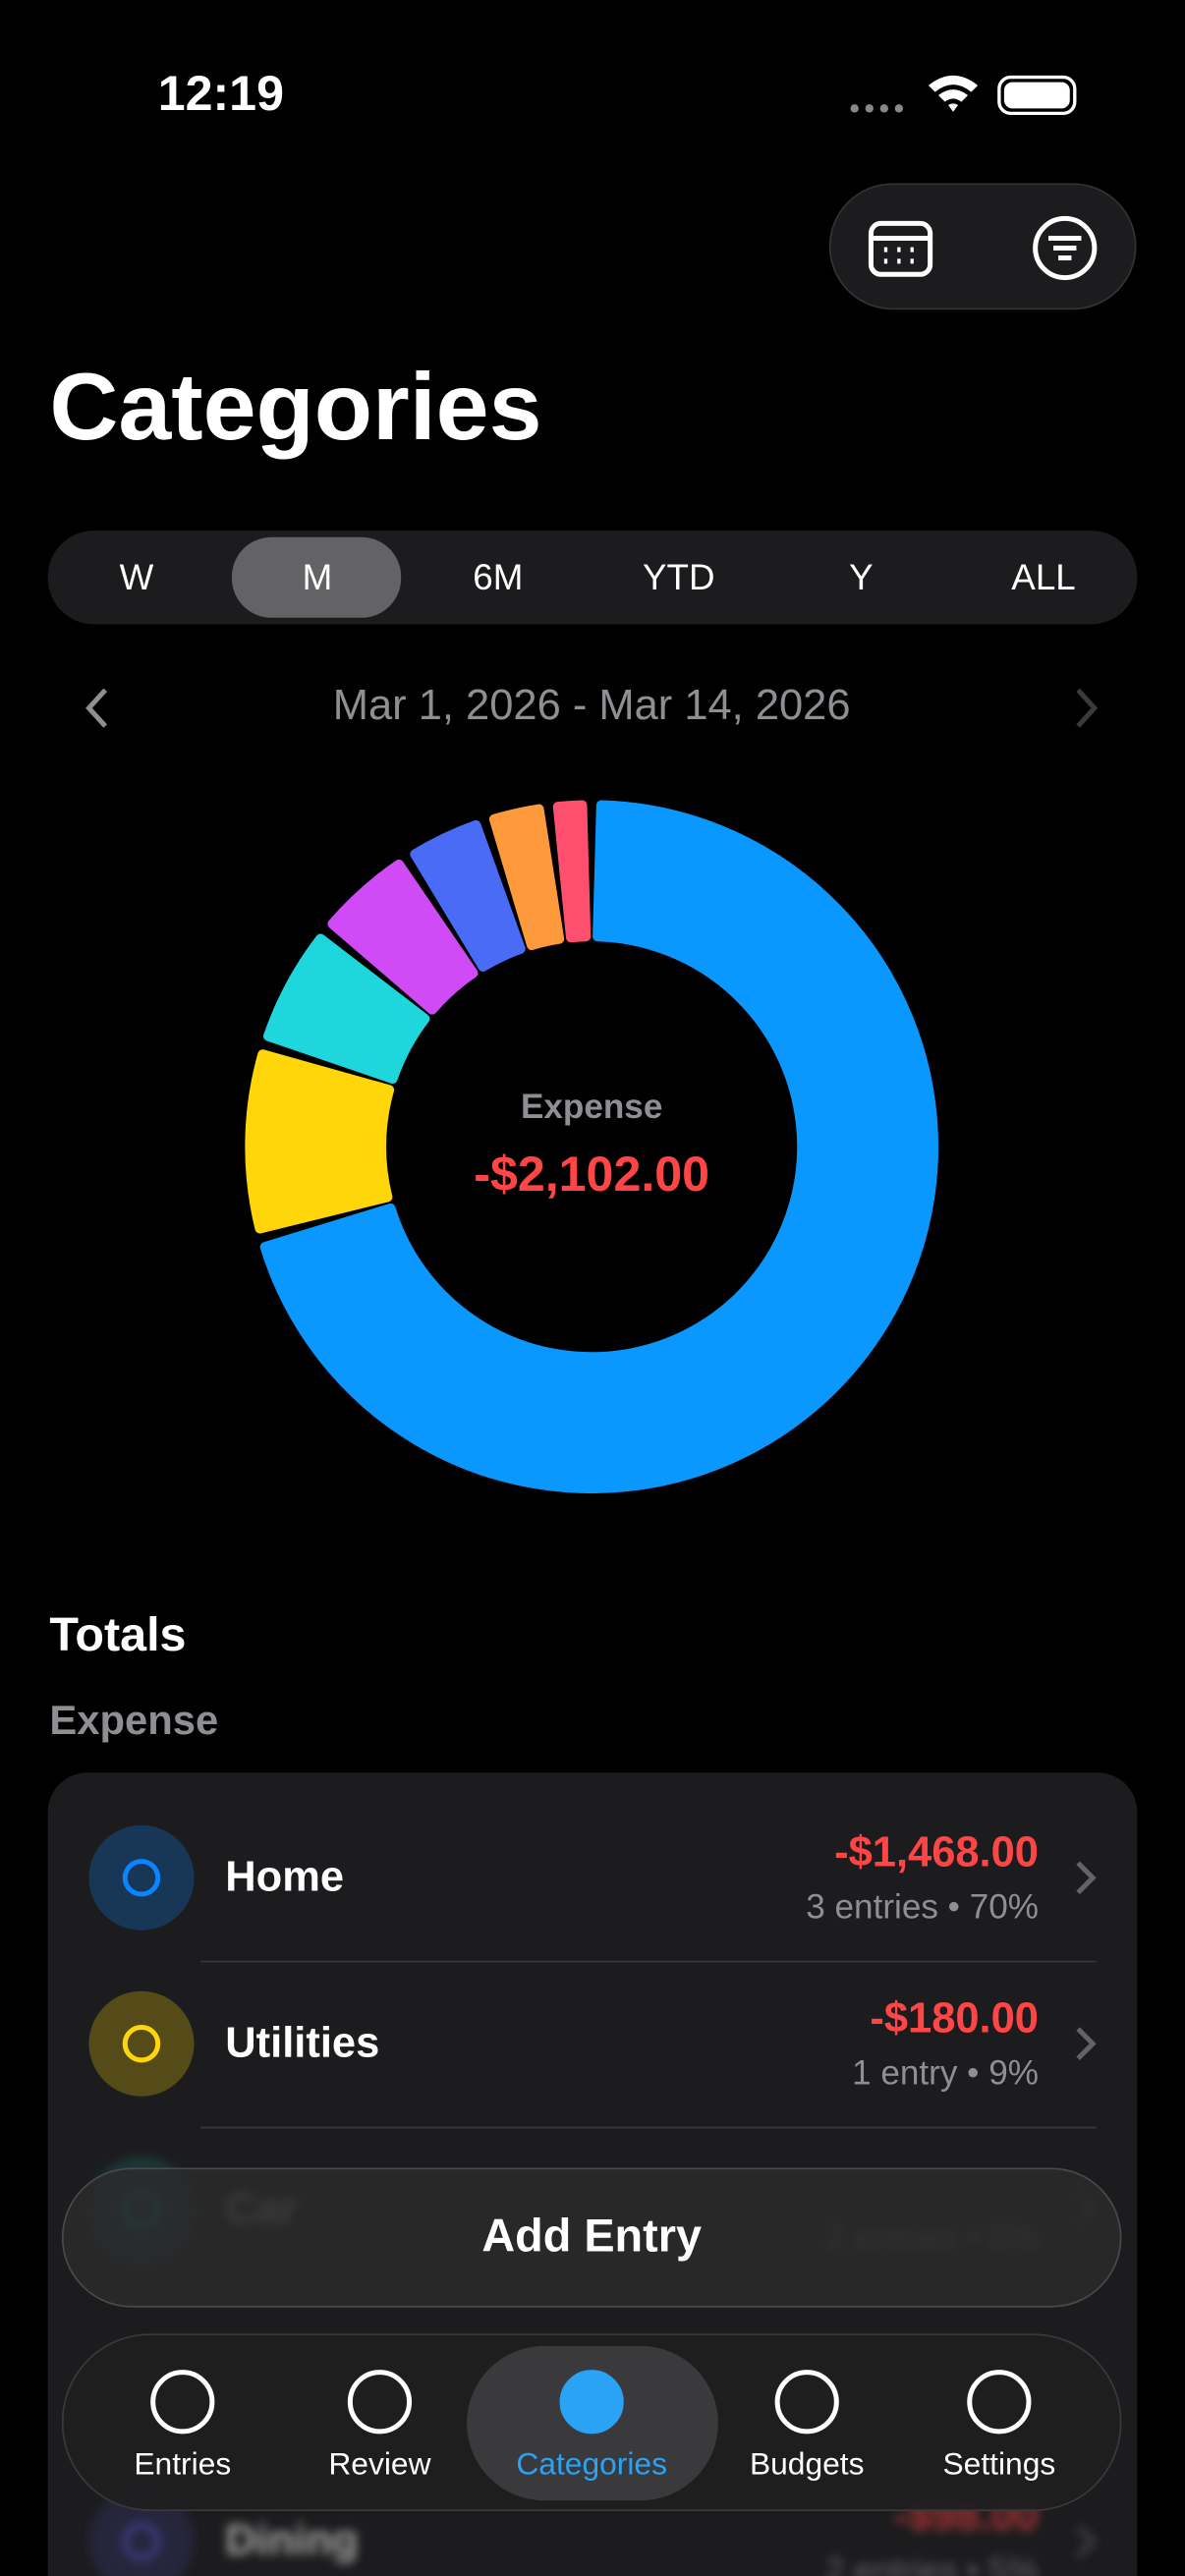 This screenshot has width=1185, height=2576. I want to click on tab-label: Review, so click(380, 2463).